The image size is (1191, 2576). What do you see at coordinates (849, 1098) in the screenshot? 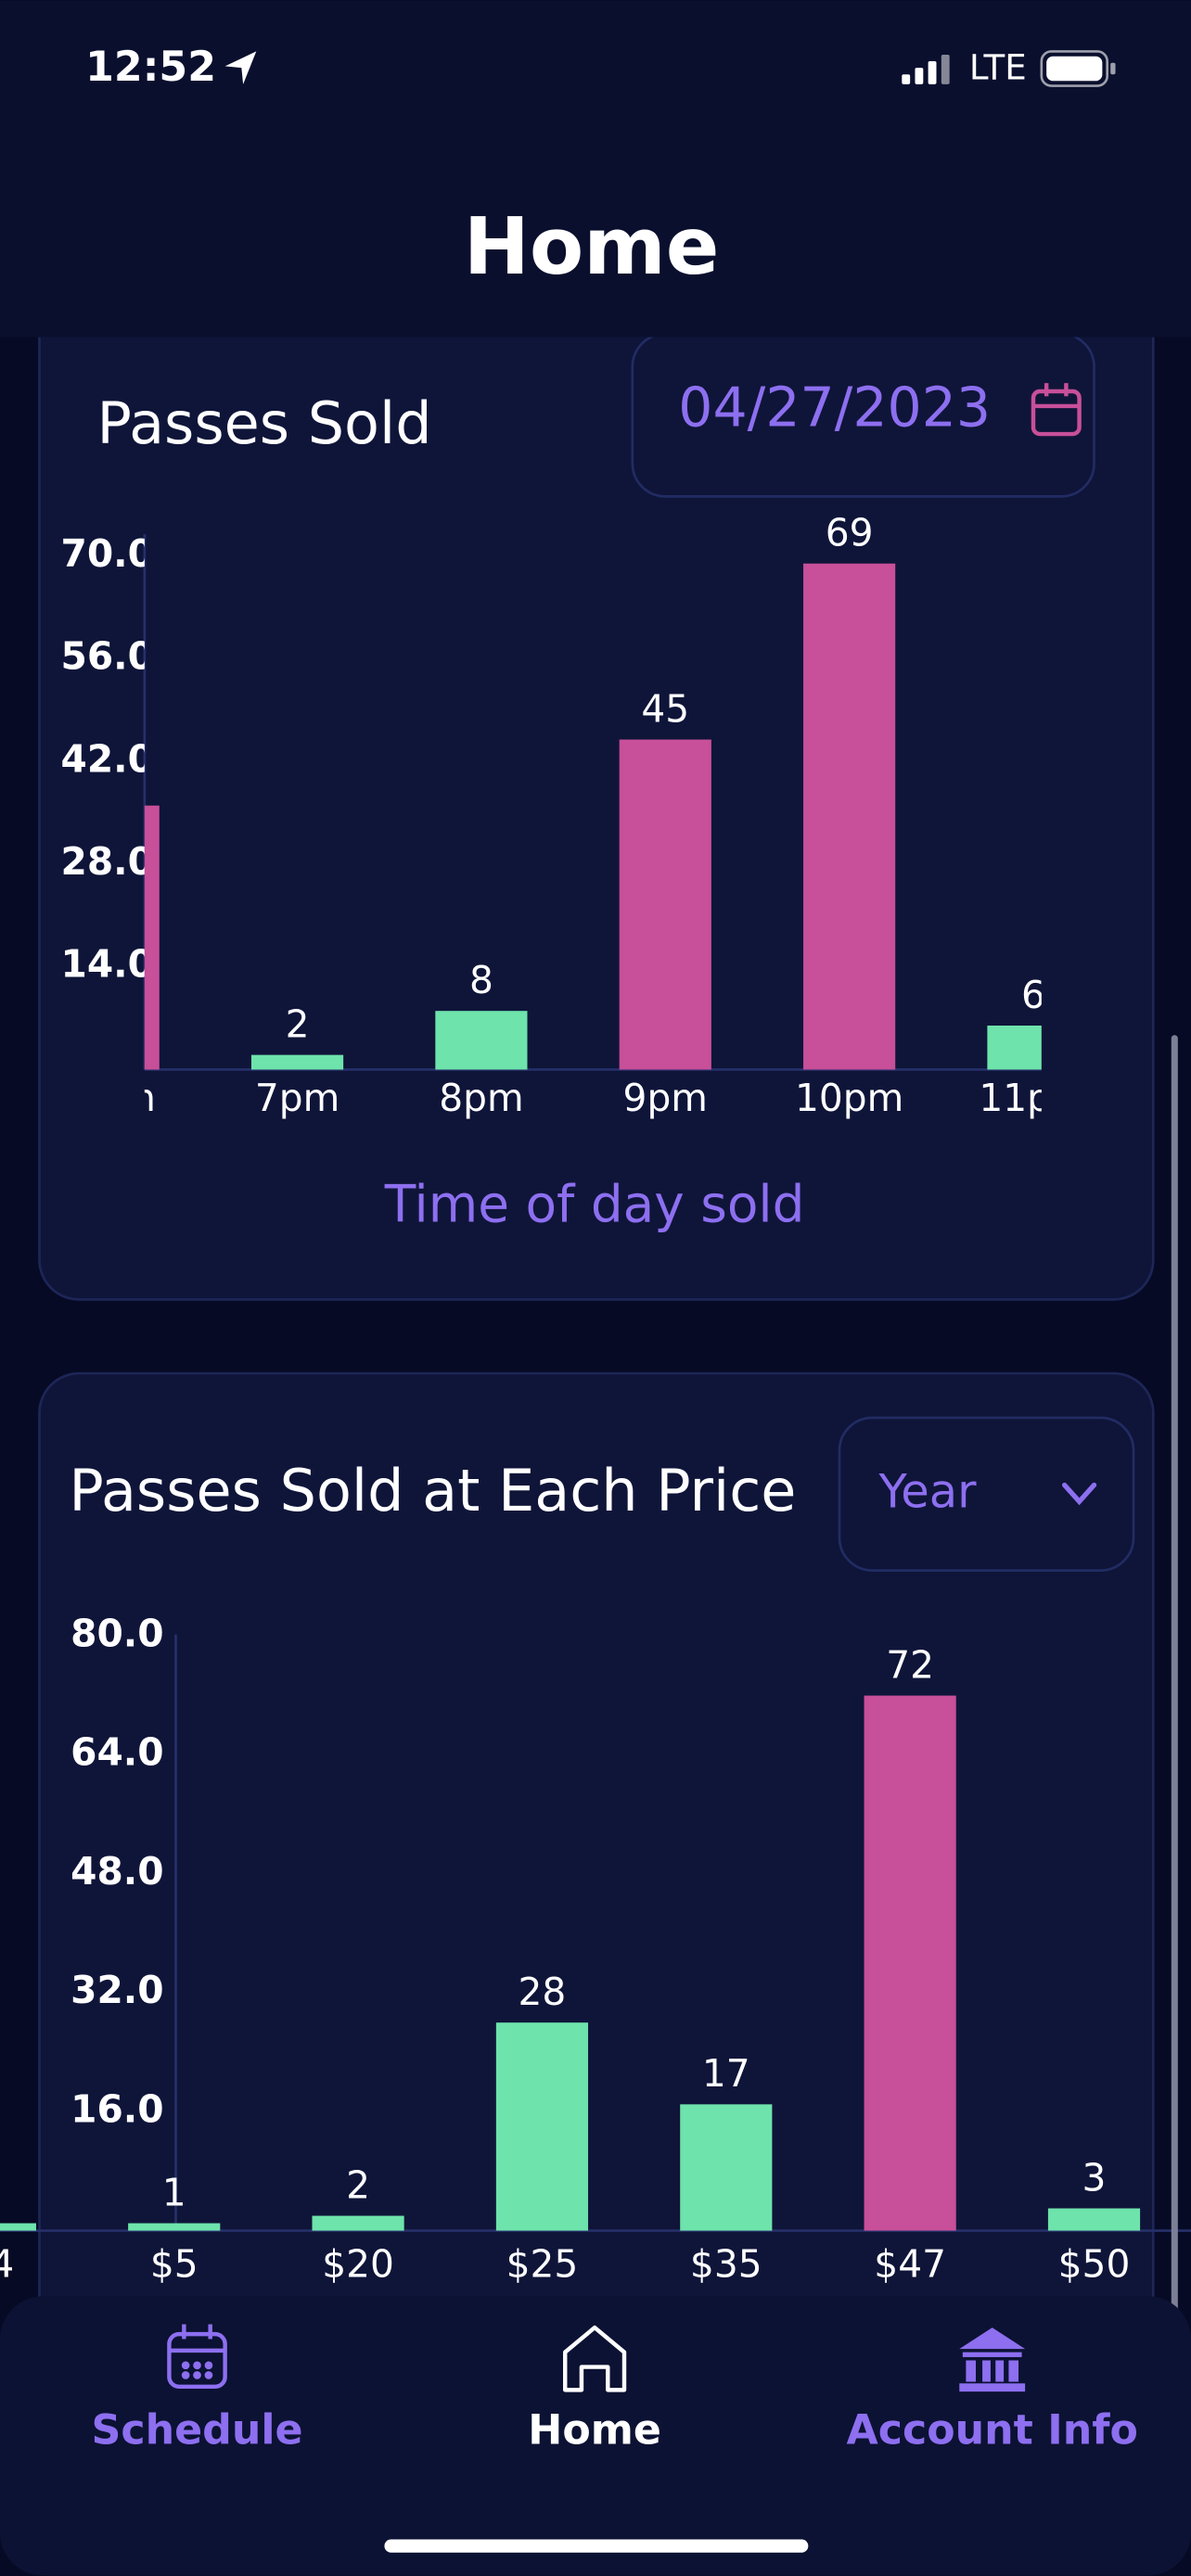
I see `x-tick-label: 10pm` at bounding box center [849, 1098].